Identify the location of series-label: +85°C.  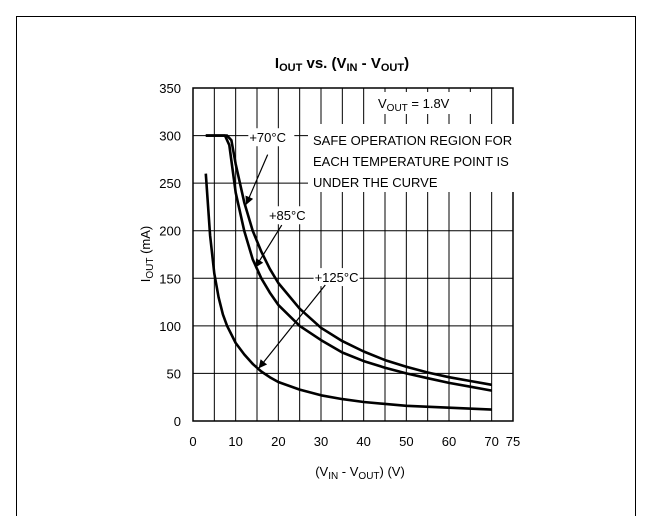
(287, 215).